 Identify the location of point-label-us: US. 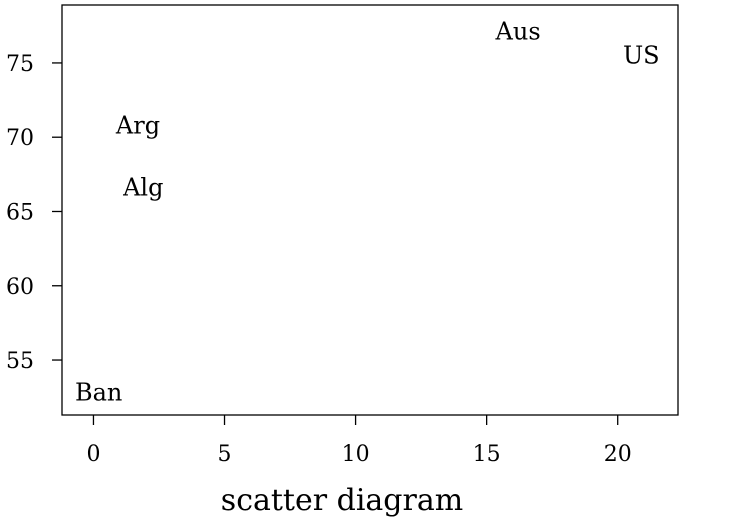
(641, 56).